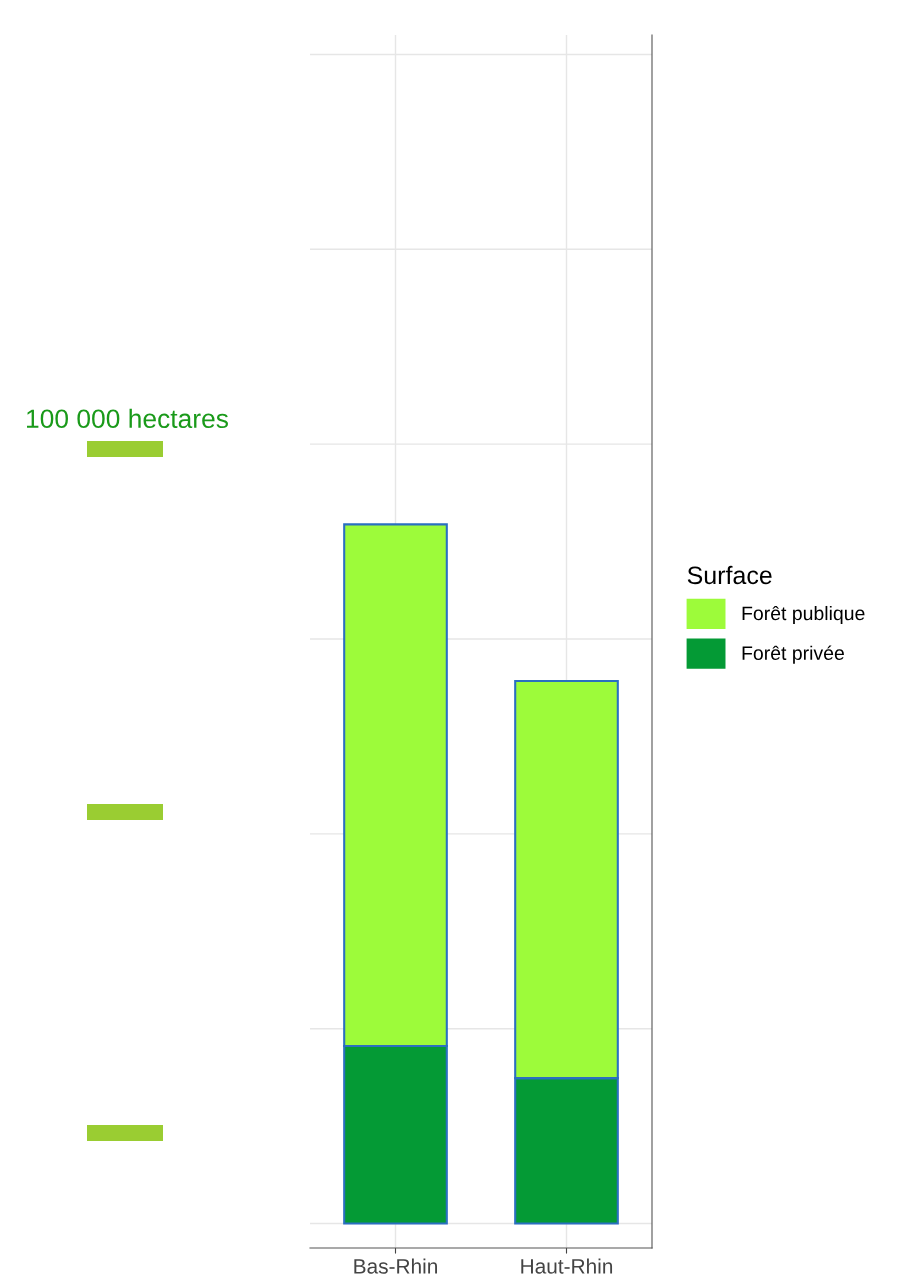 Image resolution: width=912 pixels, height=1283 pixels. Describe the element at coordinates (395, 1266) in the screenshot. I see `x-tick-label: Bas-Rhin` at that location.